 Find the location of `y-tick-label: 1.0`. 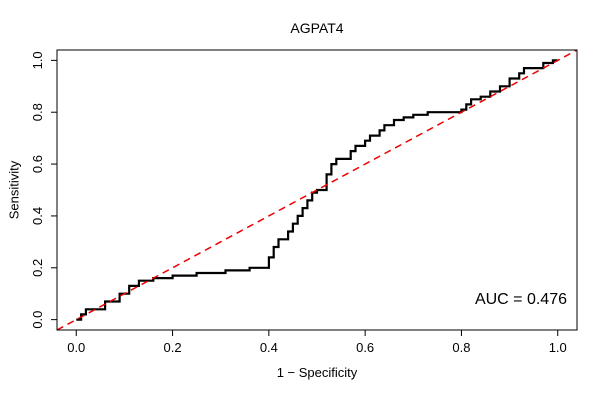

y-tick-label: 1.0 is located at coordinates (37, 60).